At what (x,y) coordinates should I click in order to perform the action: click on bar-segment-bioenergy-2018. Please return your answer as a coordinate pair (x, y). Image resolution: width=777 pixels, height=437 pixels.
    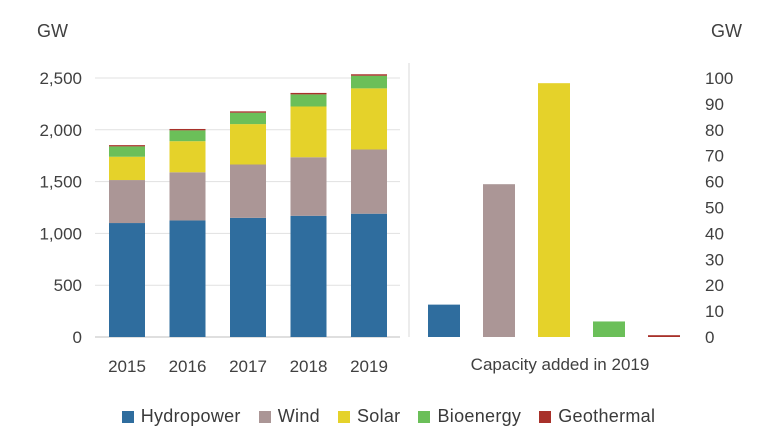
    Looking at the image, I should click on (308, 100).